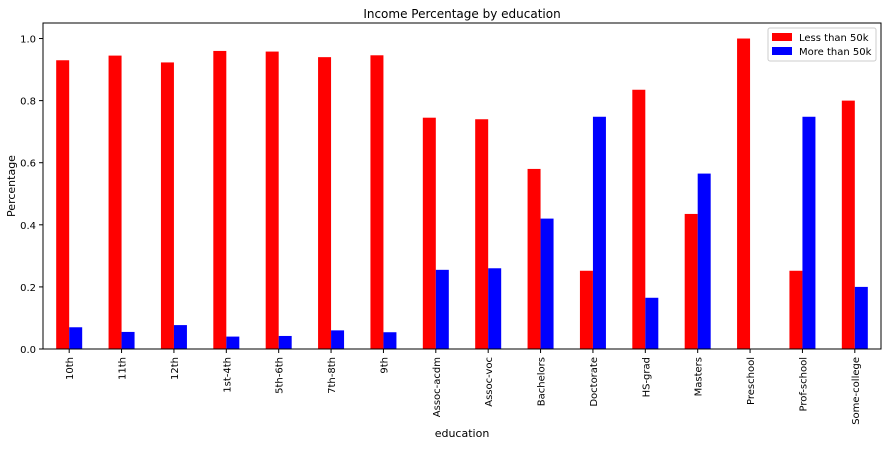 Image resolution: width=888 pixels, height=449 pixels. Describe the element at coordinates (280, 375) in the screenshot. I see `x-tick-label: 5th-6th` at that location.